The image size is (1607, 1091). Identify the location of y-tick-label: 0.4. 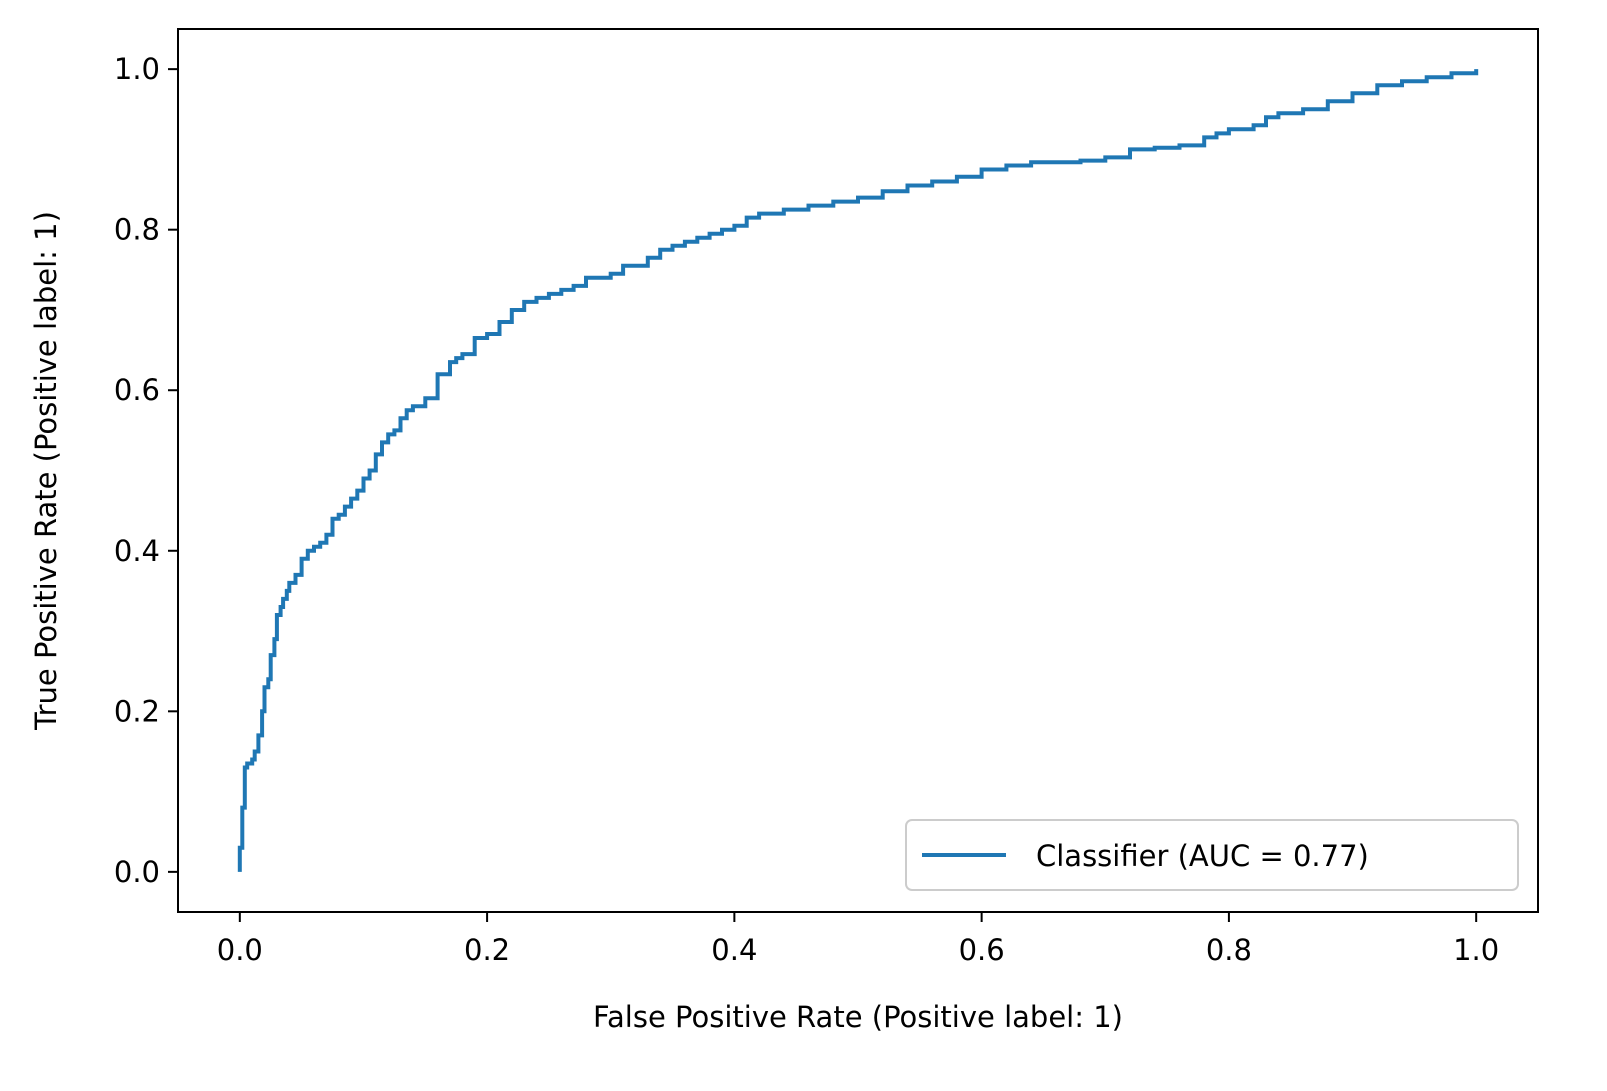
(137, 551).